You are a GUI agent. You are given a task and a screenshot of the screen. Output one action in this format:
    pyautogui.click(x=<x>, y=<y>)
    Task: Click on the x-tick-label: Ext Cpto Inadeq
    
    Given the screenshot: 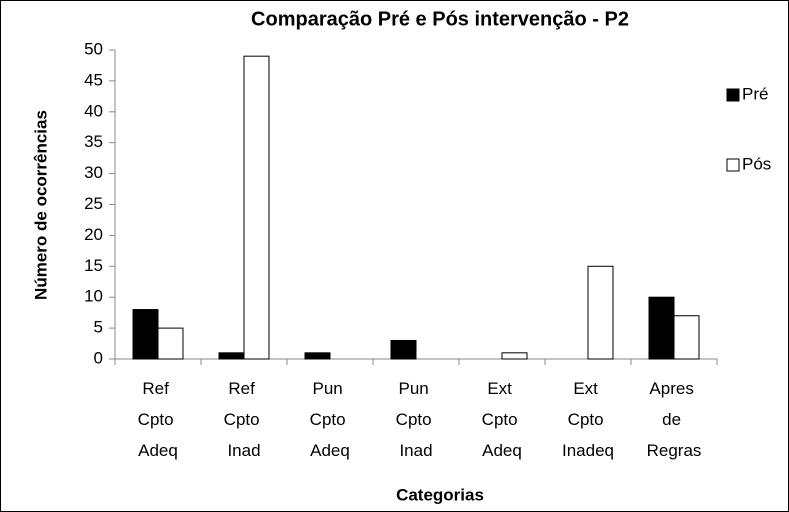 What is the action you would take?
    pyautogui.click(x=588, y=419)
    